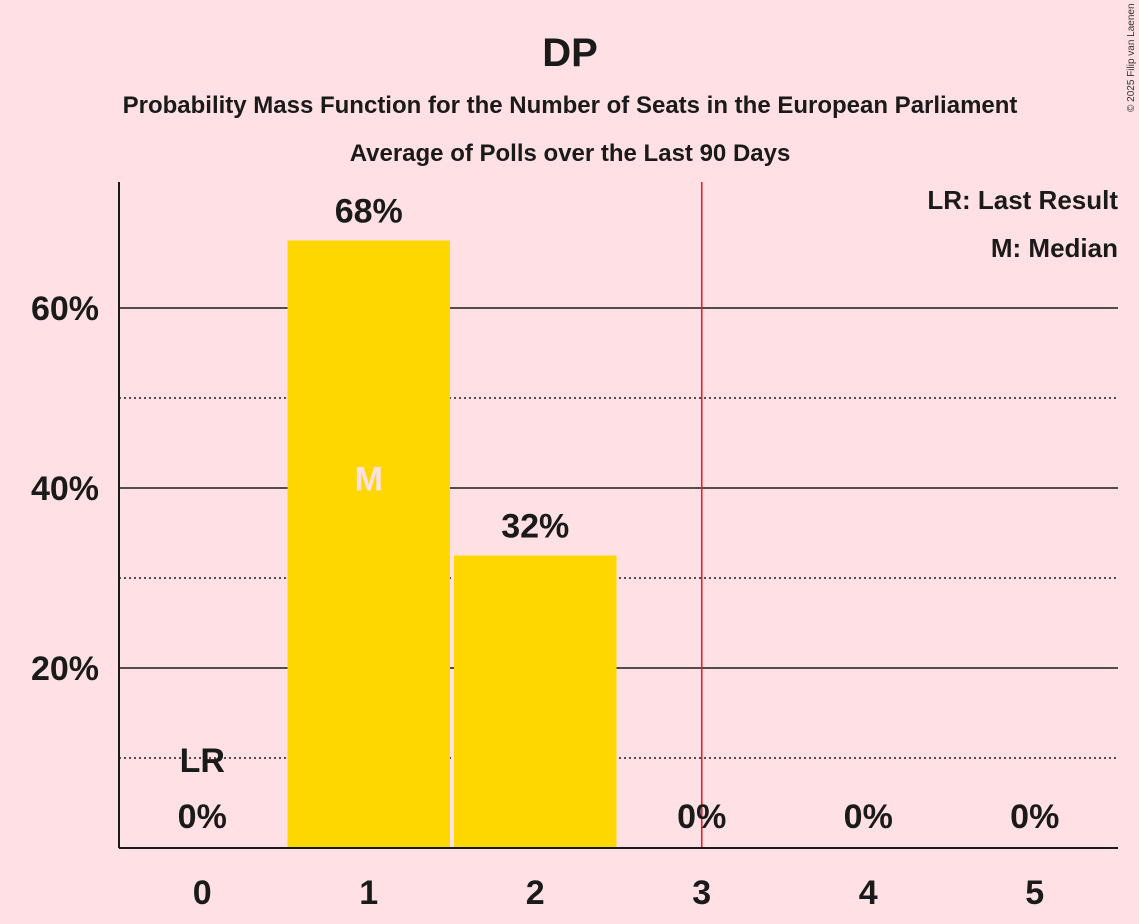 The width and height of the screenshot is (1139, 924). Describe the element at coordinates (535, 527) in the screenshot. I see `value-label: 32%` at that location.